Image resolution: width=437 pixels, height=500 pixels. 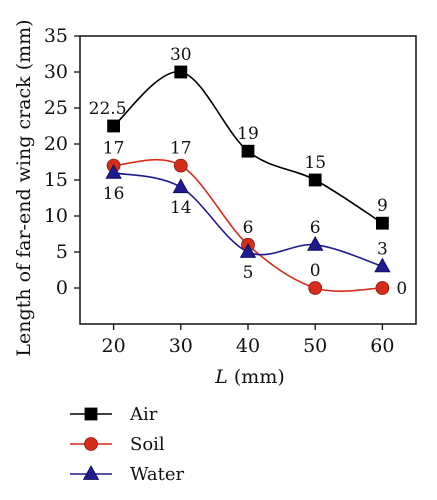 What do you see at coordinates (24, 187) in the screenshot?
I see `y-axis-label: Length of far-end wing crack (mm)` at bounding box center [24, 187].